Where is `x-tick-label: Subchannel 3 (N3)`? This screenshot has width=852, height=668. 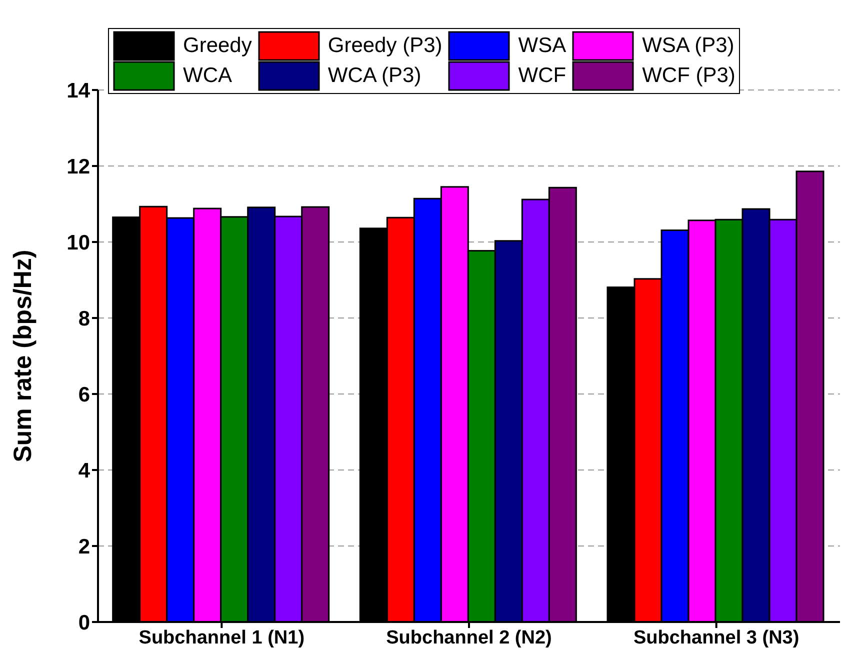 x-tick-label: Subchannel 3 (N3) is located at coordinates (716, 637).